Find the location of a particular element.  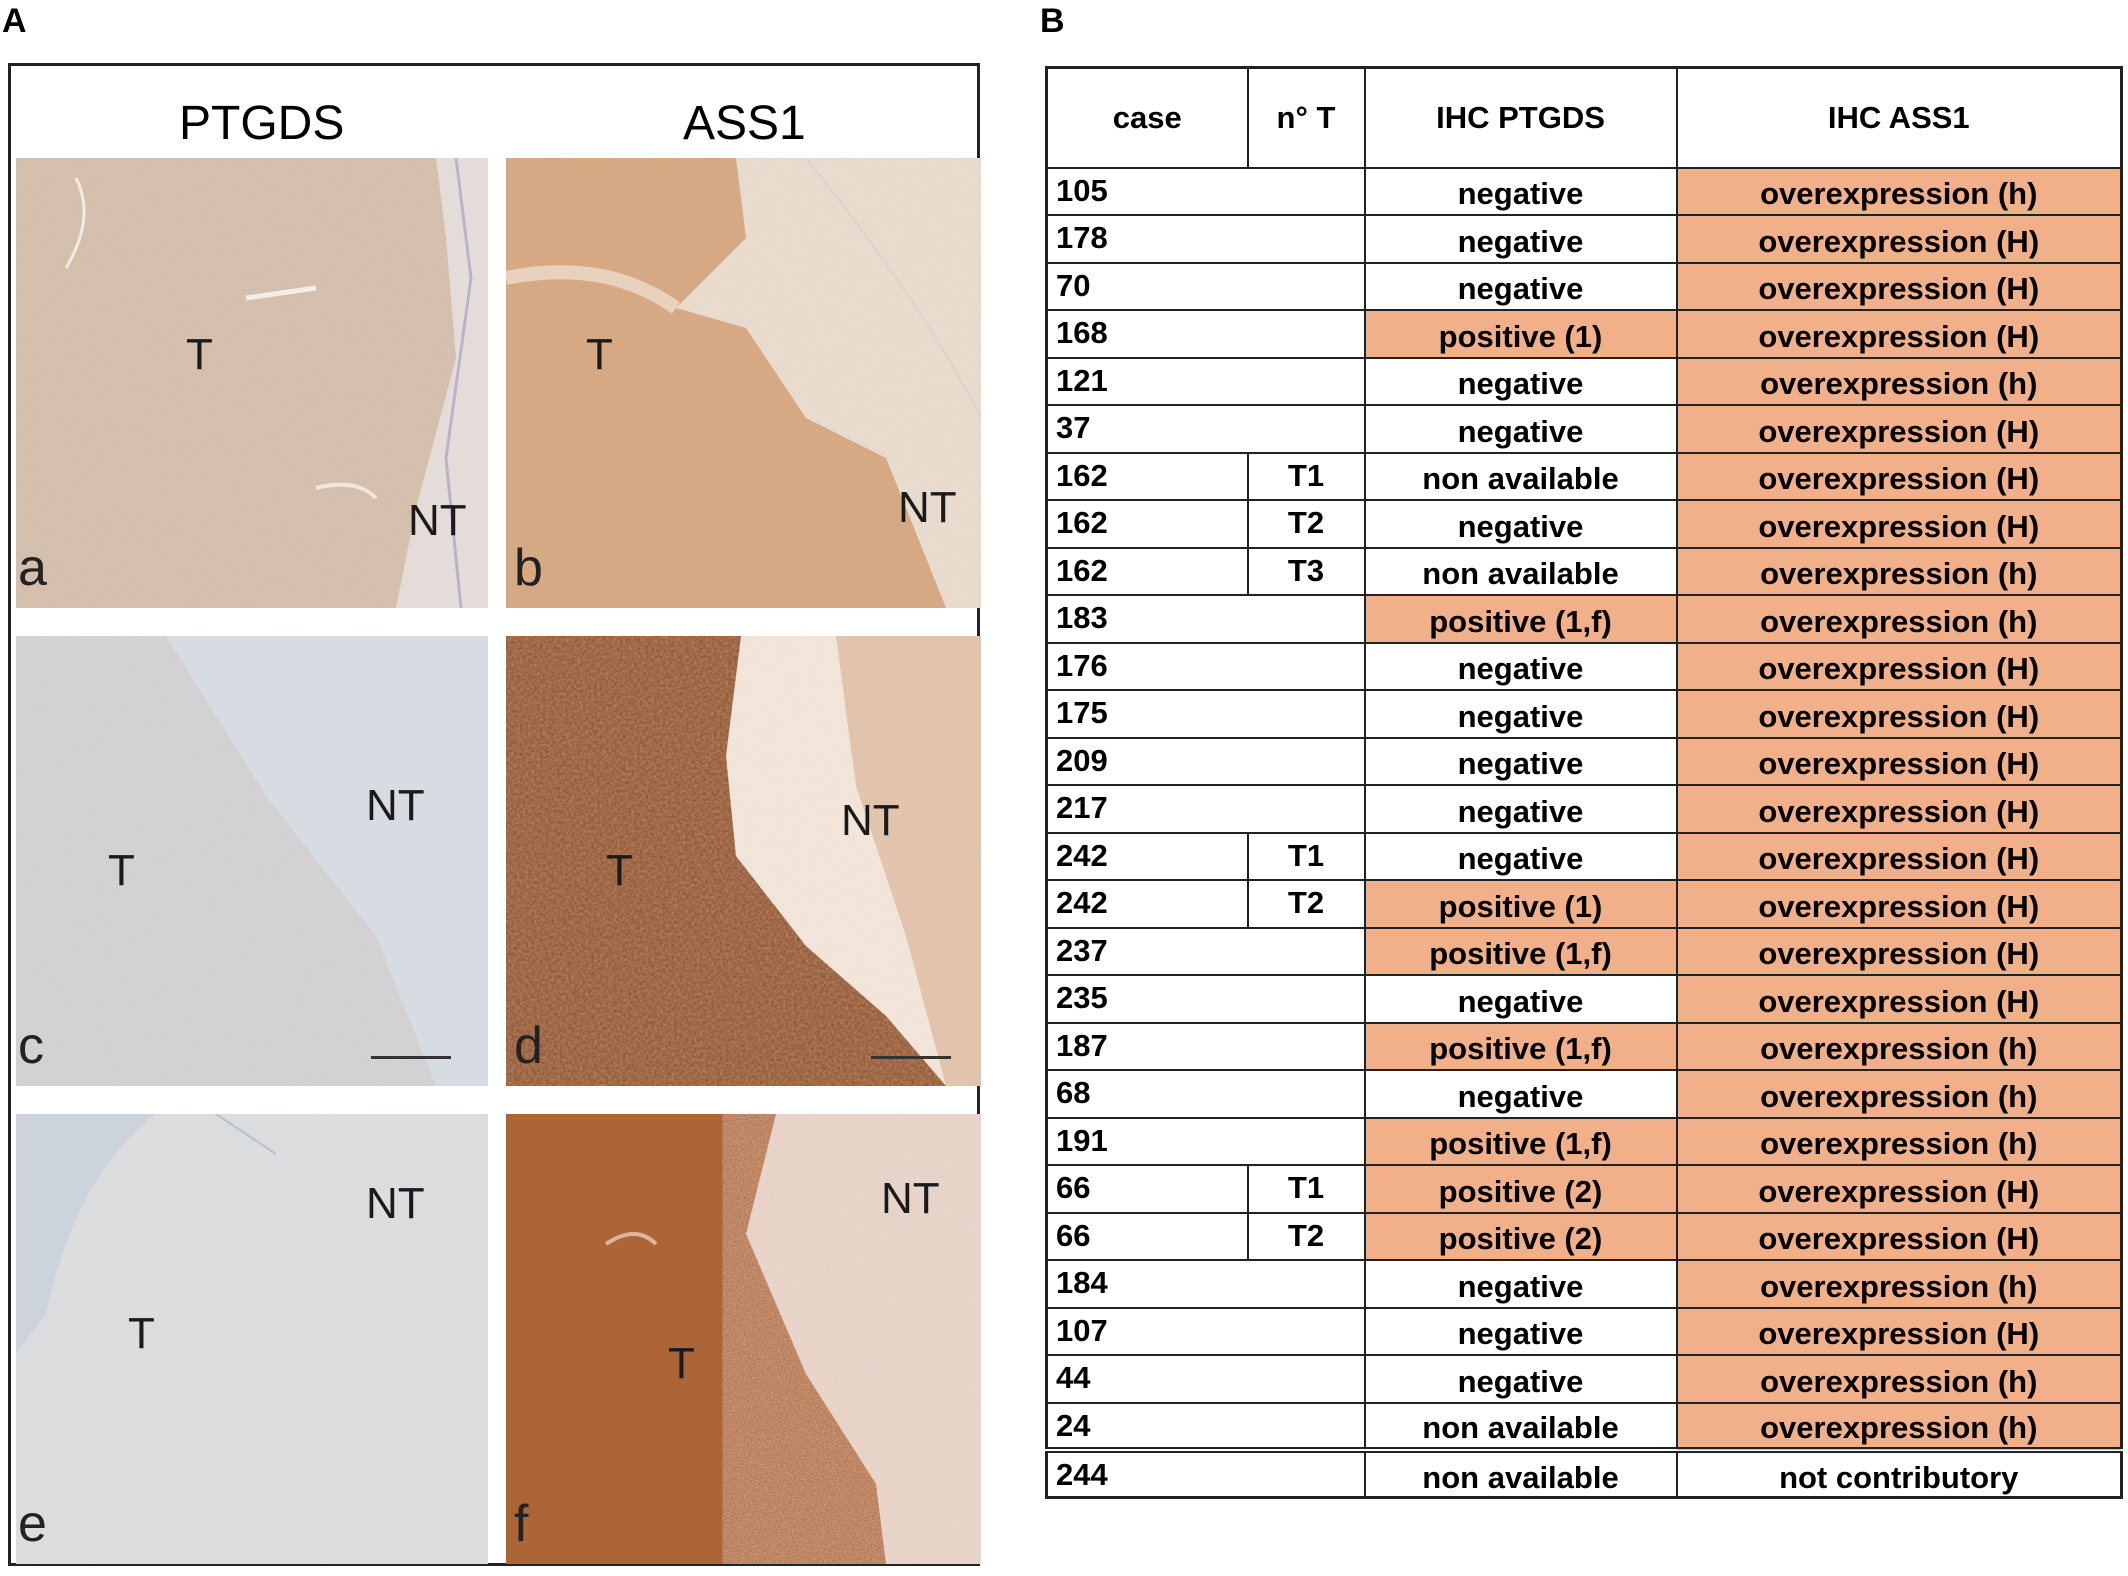

case-cell: 105 is located at coordinates (1205, 191).